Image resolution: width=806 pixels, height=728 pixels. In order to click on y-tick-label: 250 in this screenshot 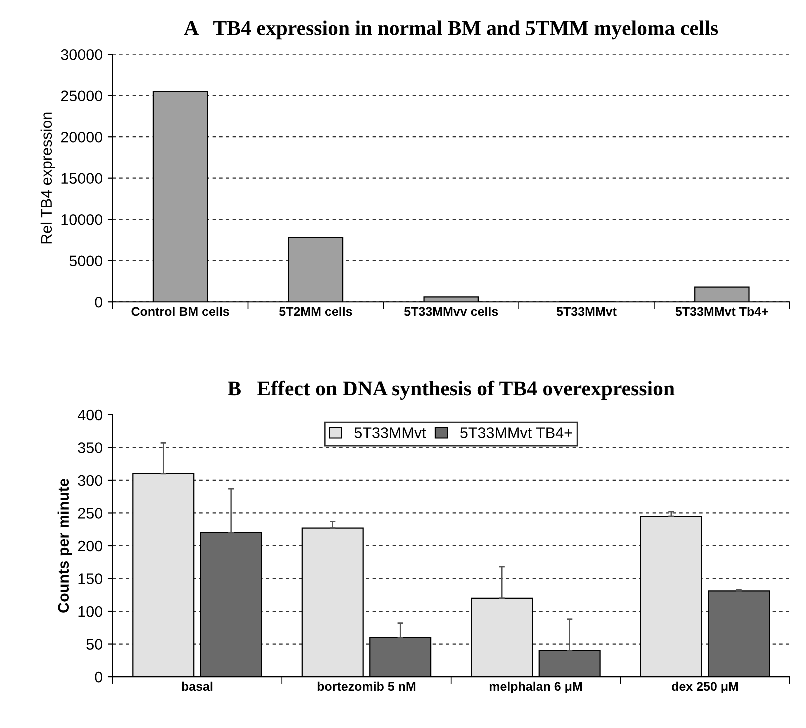, I will do `click(90, 513)`.